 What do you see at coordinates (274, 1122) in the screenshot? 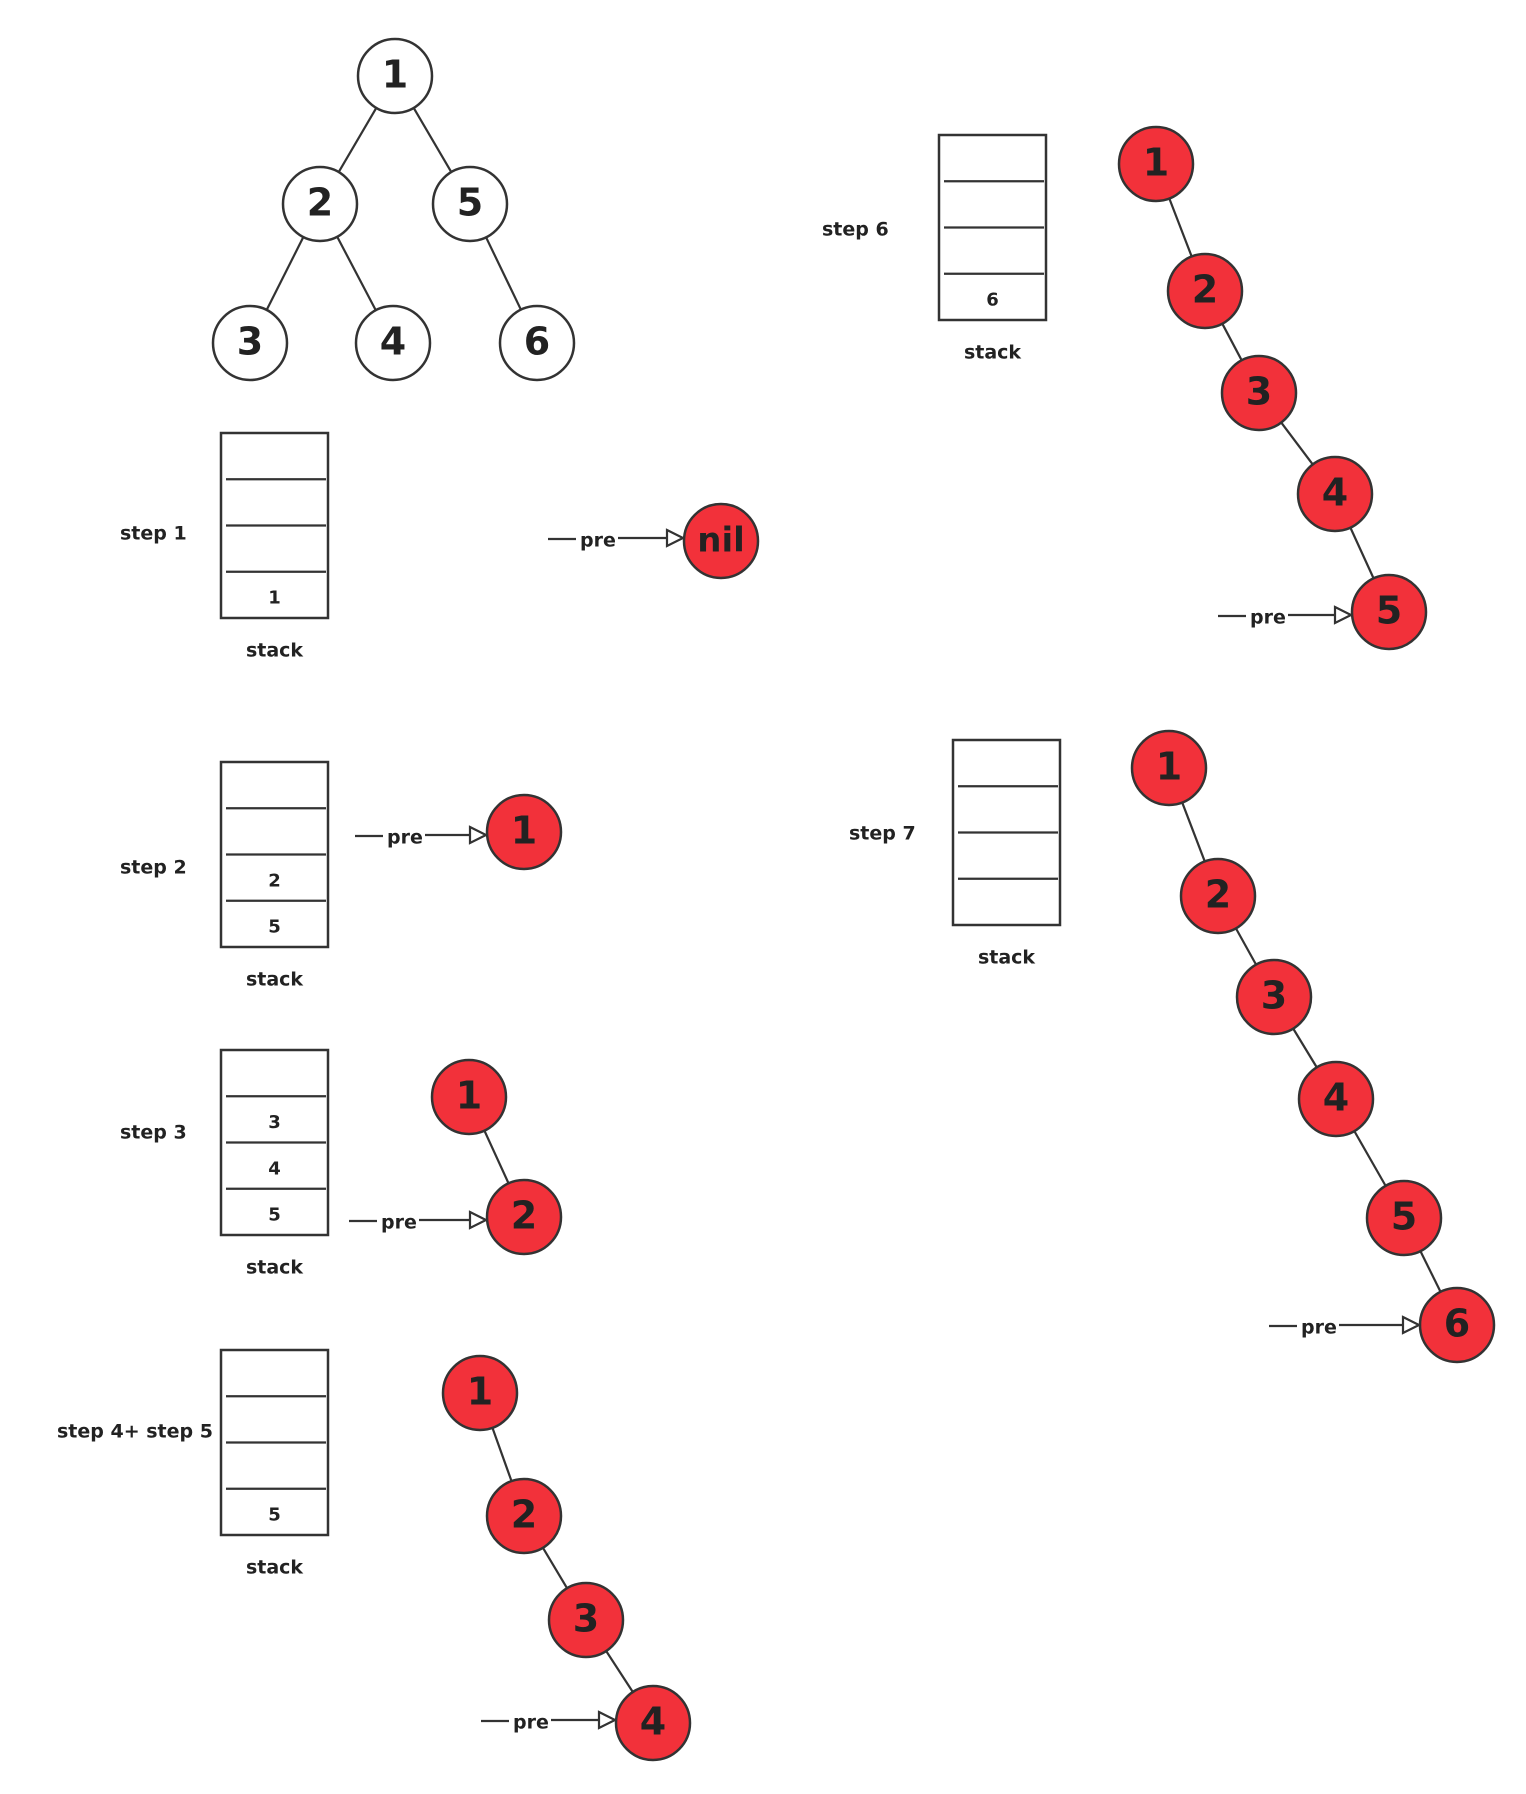
I see `stack-cell-value: 3` at bounding box center [274, 1122].